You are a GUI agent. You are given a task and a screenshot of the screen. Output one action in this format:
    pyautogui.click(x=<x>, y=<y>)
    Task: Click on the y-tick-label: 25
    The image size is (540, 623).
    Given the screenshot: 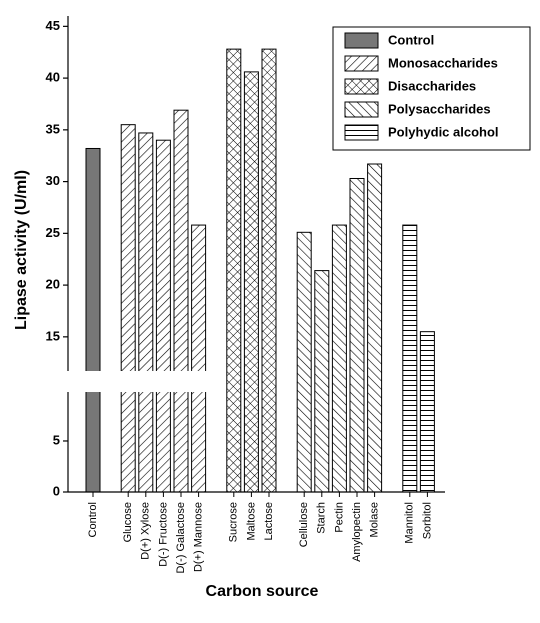 What is the action you would take?
    pyautogui.click(x=53, y=232)
    